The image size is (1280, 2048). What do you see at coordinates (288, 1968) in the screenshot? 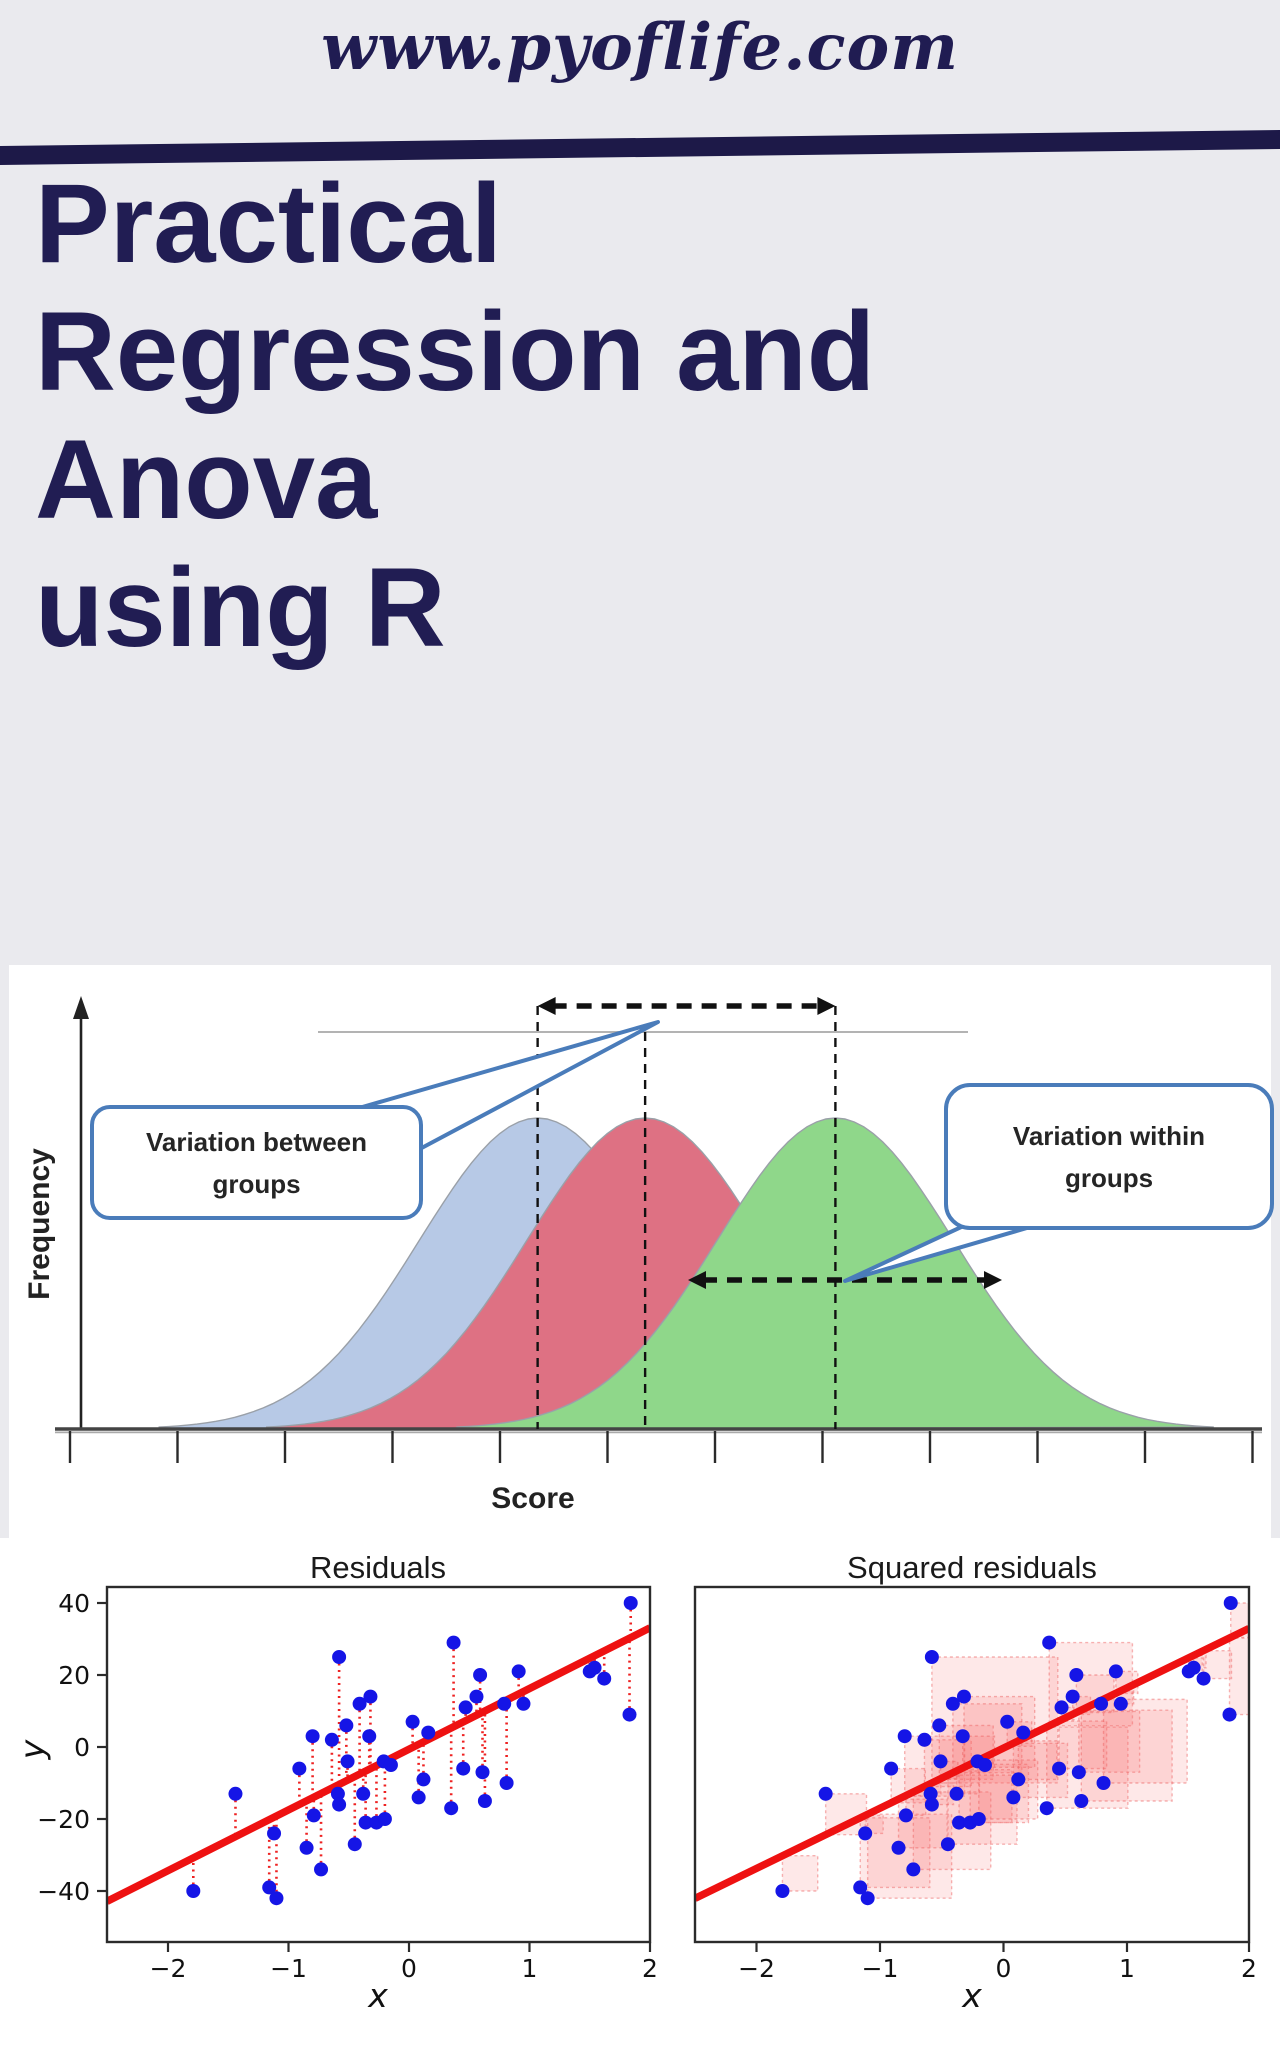
I see `x-tick-label: −1` at bounding box center [288, 1968].